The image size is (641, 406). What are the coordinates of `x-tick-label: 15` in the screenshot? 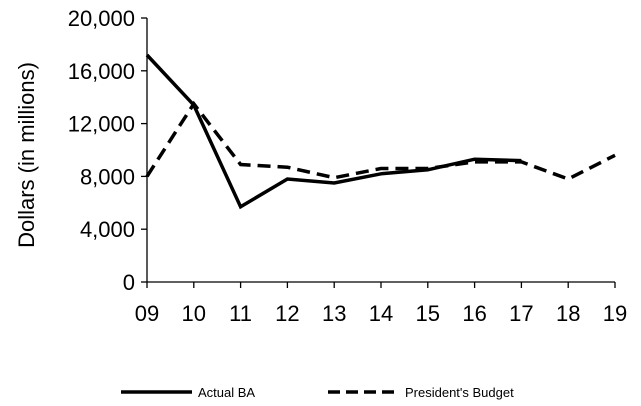 It's located at (428, 313).